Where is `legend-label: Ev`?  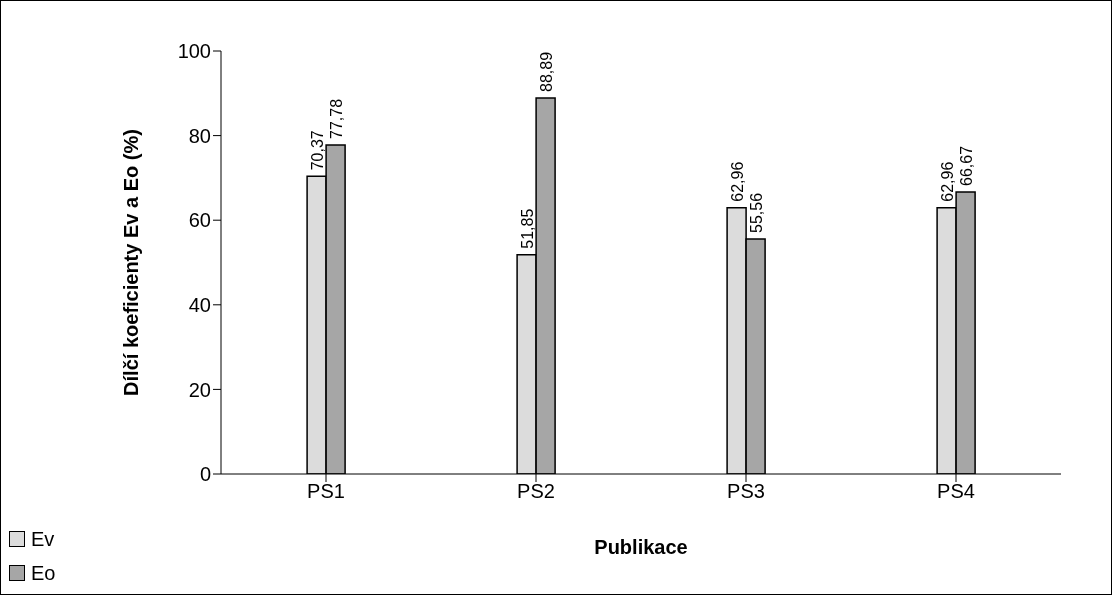
legend-label: Ev is located at coordinates (43, 539).